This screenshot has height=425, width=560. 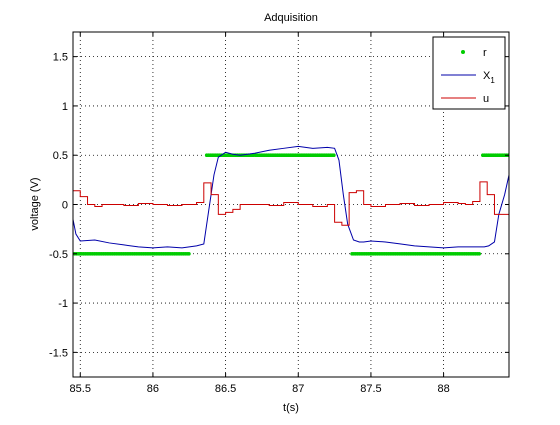 What do you see at coordinates (489, 77) in the screenshot?
I see `legend-label-x1: X1` at bounding box center [489, 77].